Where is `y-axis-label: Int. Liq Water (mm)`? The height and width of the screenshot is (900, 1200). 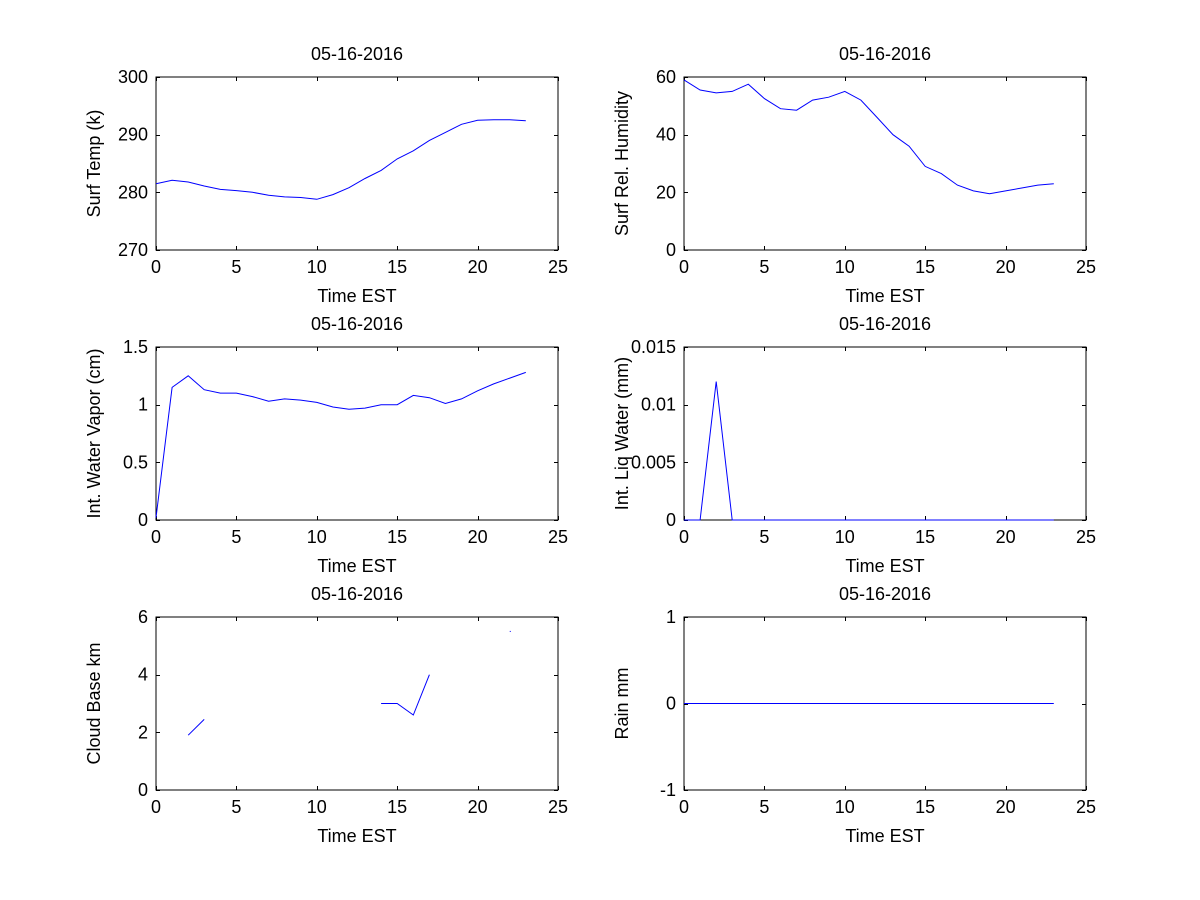
y-axis-label: Int. Liq Water (mm) is located at coordinates (622, 433).